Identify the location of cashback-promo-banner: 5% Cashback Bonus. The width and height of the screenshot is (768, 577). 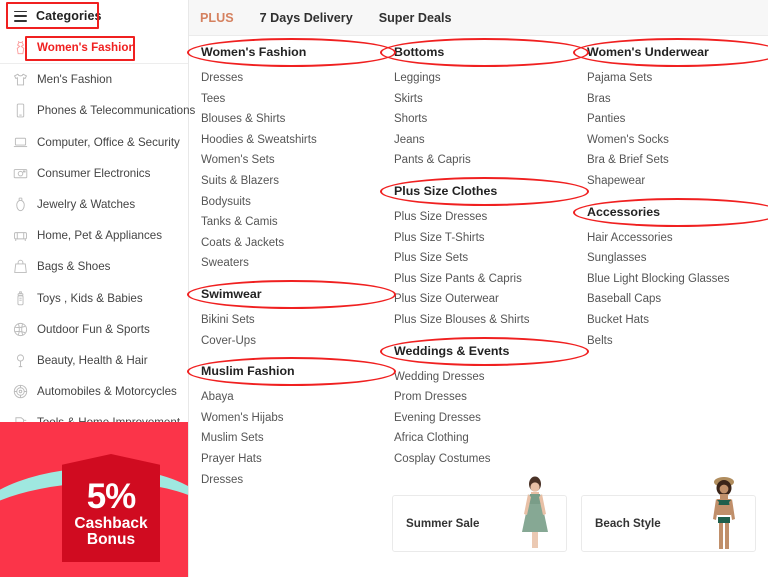
(94, 499).